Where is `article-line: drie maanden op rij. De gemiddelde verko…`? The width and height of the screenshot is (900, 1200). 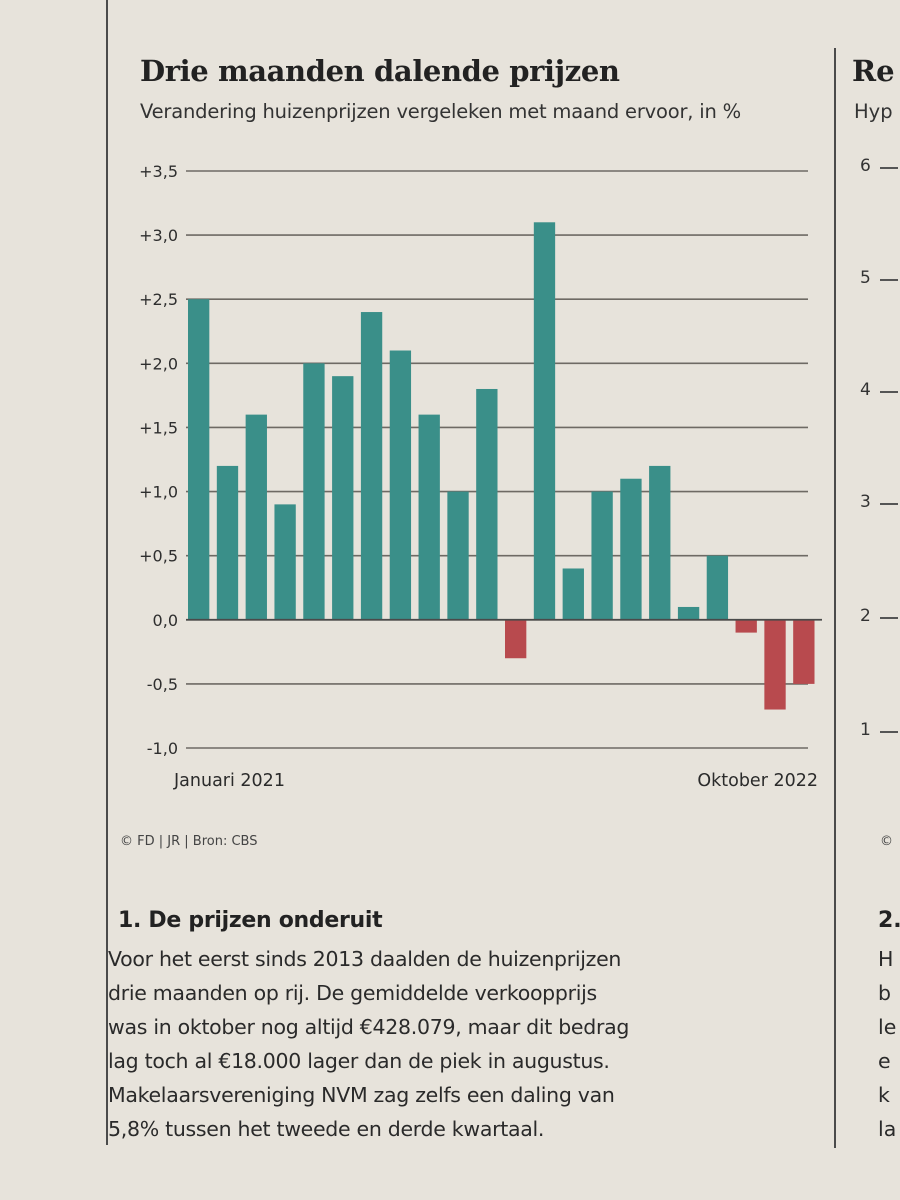
article-line: drie maanden op rij. De gemiddelde verko… is located at coordinates (352, 993).